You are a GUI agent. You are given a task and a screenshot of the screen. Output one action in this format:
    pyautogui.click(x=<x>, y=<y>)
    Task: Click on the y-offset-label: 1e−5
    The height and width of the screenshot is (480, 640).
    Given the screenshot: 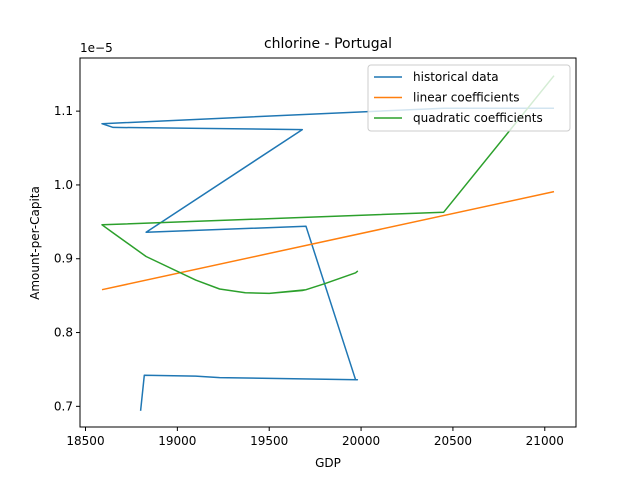 What is the action you would take?
    pyautogui.click(x=96, y=48)
    